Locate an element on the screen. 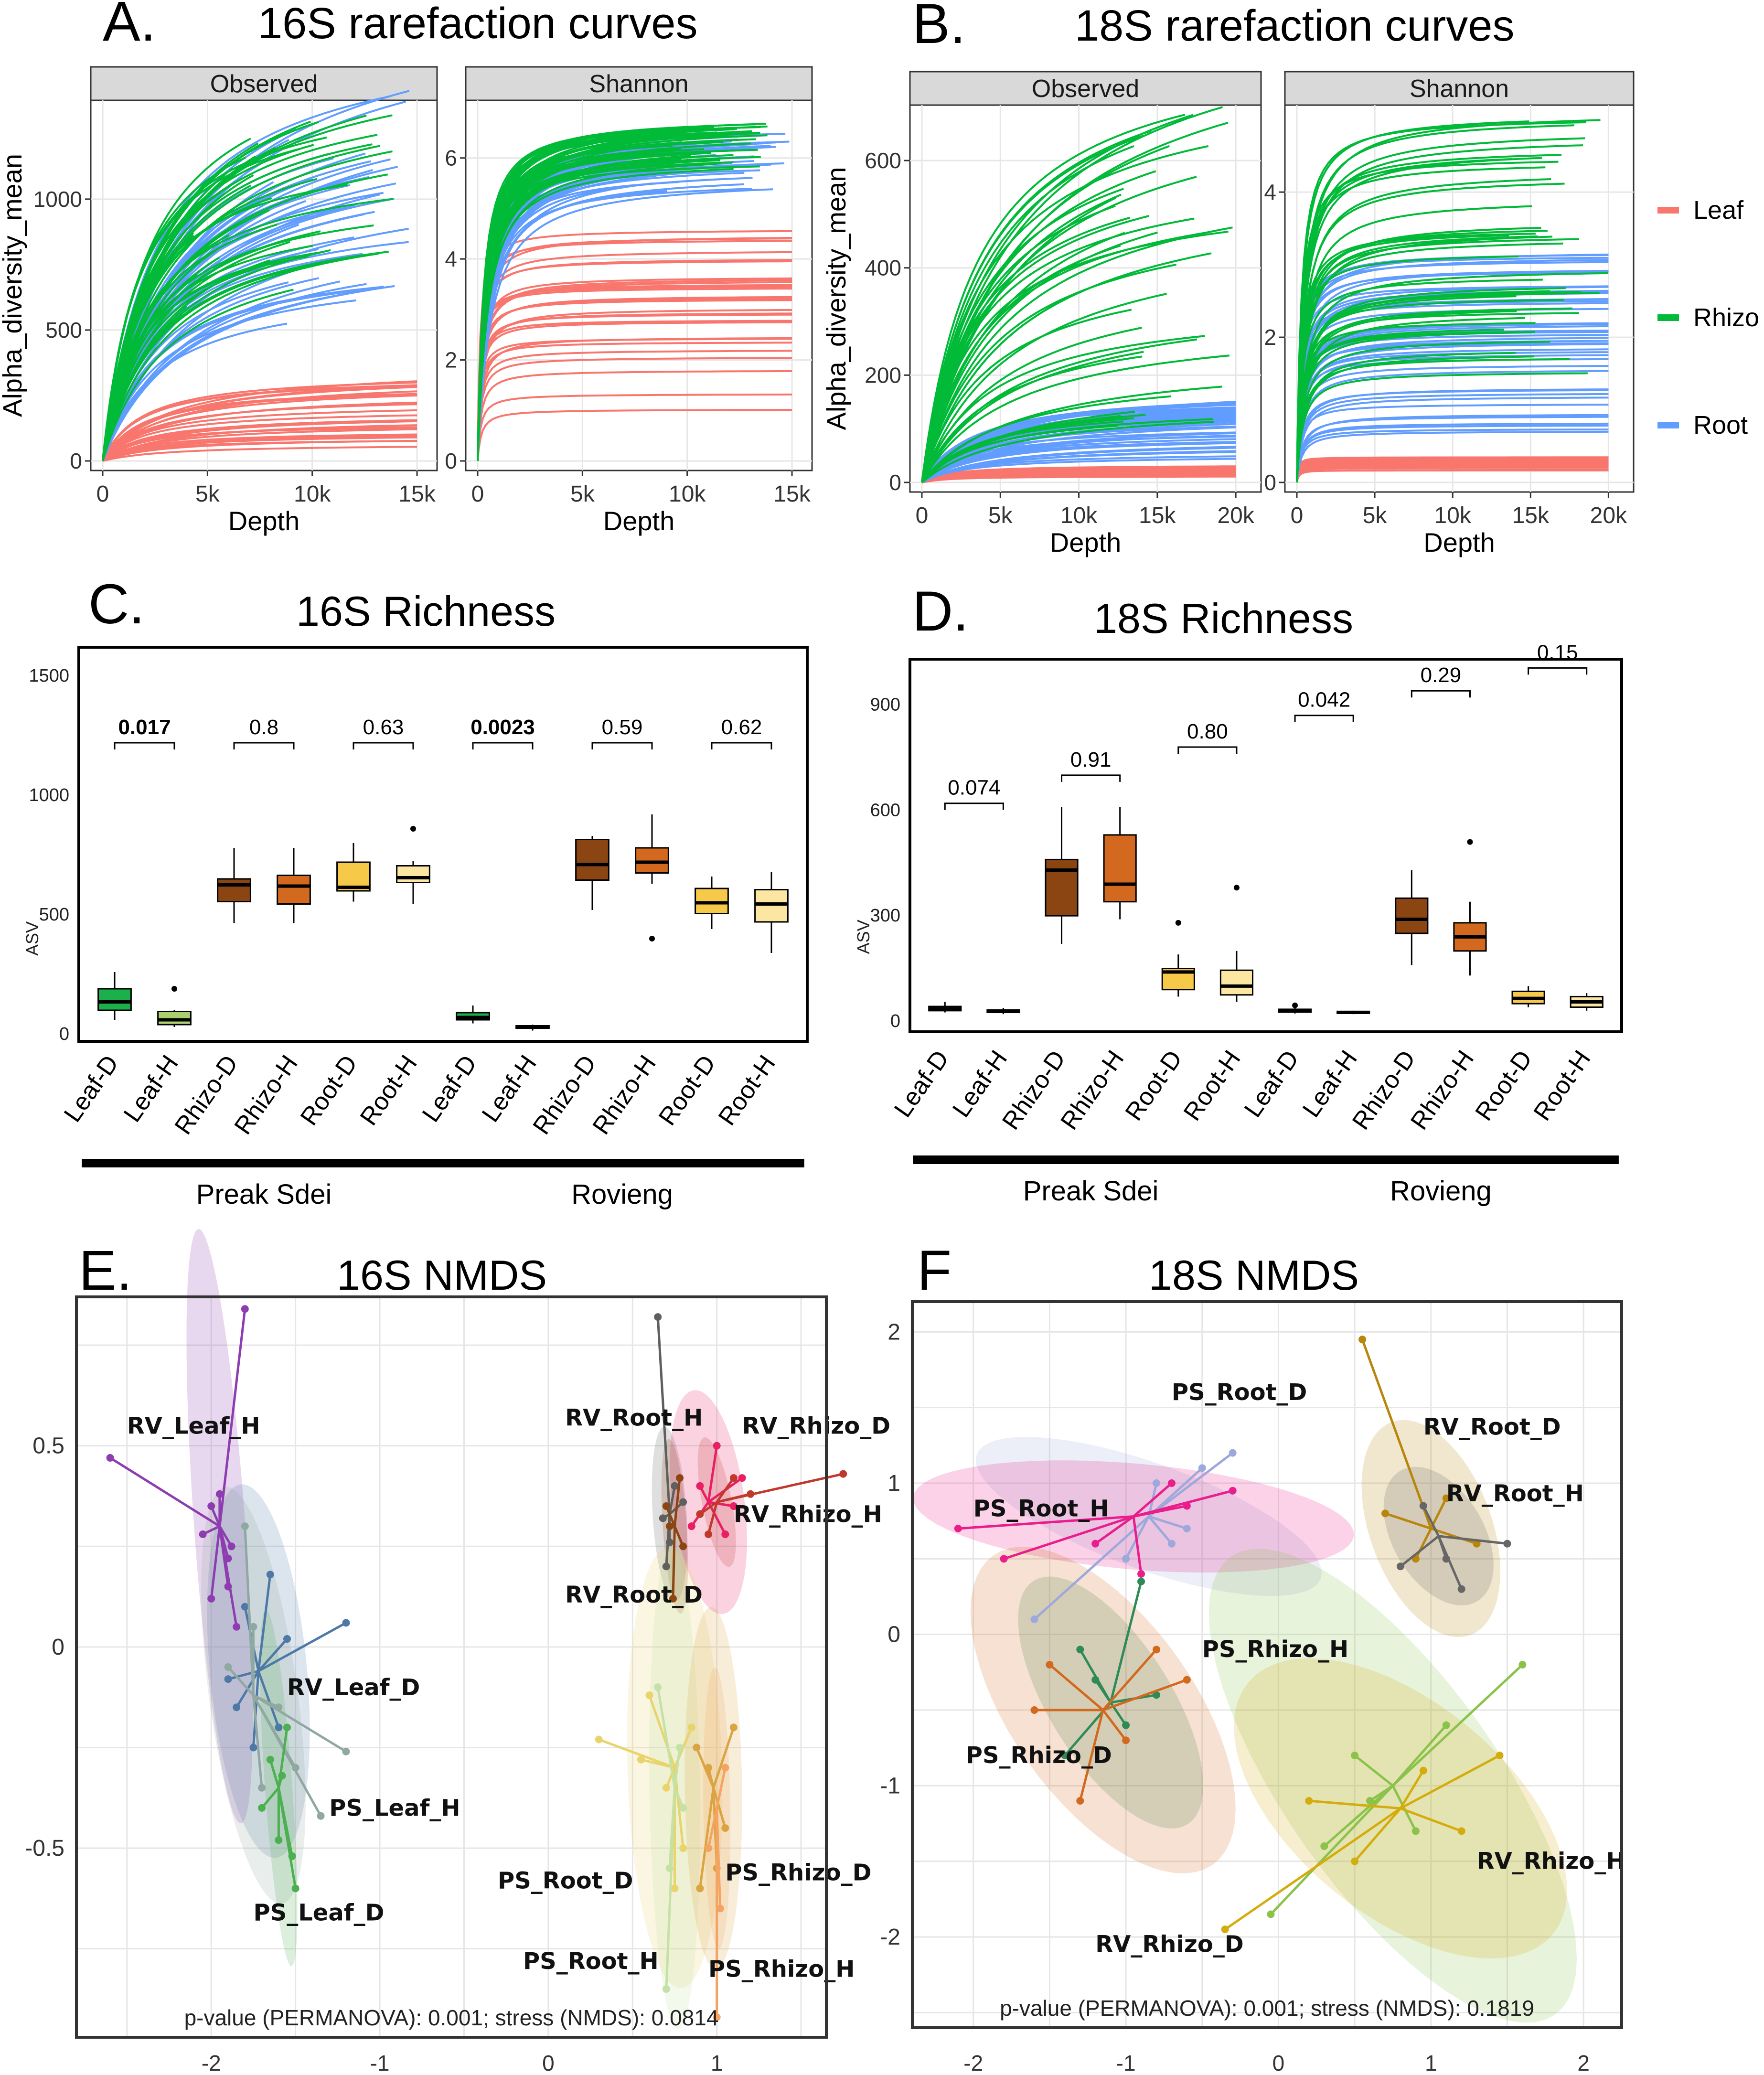  pvalue-label: 0.91 is located at coordinates (1091, 759).